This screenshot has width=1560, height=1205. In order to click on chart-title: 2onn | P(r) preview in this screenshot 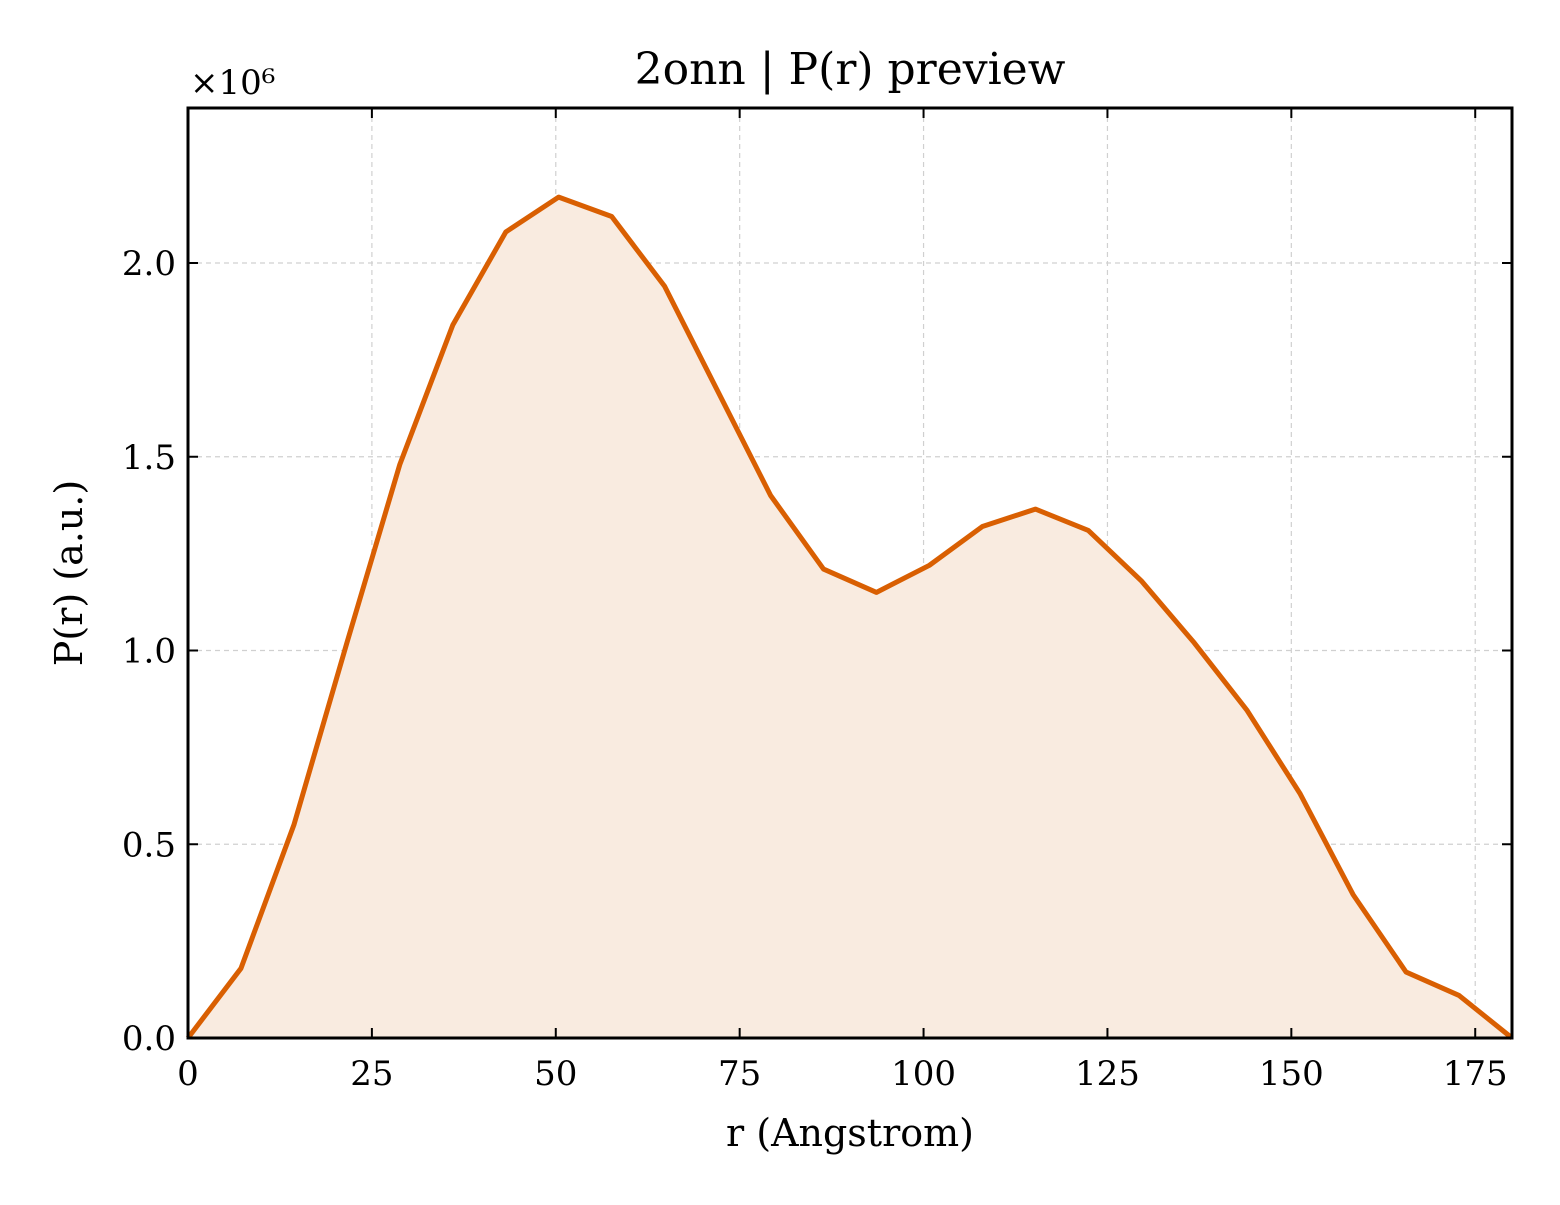, I will do `click(850, 69)`.